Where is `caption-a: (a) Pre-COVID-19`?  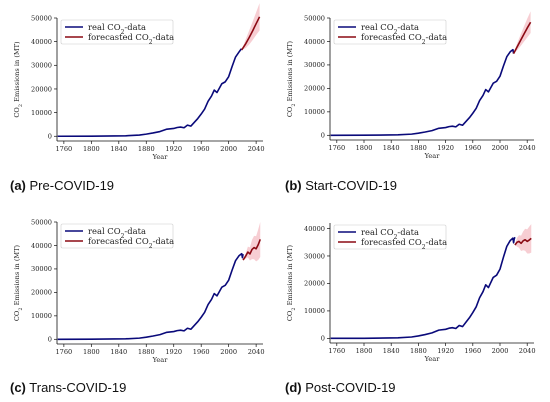
caption-a: (a) Pre-COVID-19 is located at coordinates (62, 185).